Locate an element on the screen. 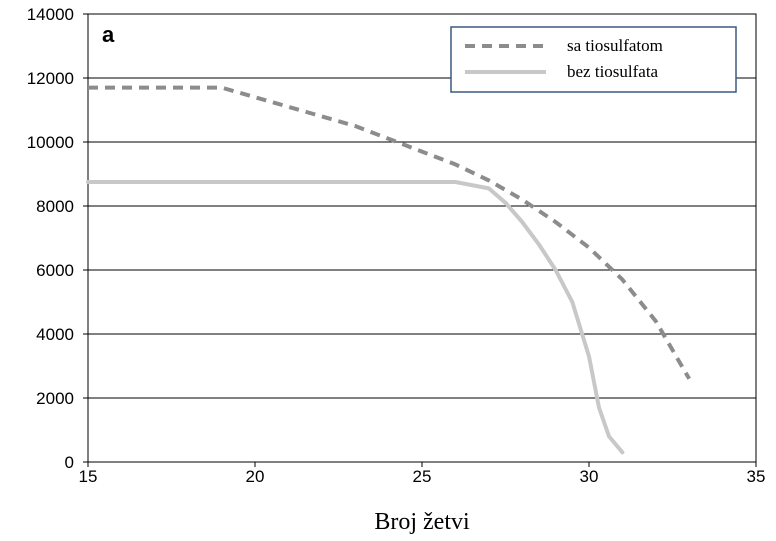 This screenshot has width=776, height=541. x-tick-label: 15 is located at coordinates (88, 476).